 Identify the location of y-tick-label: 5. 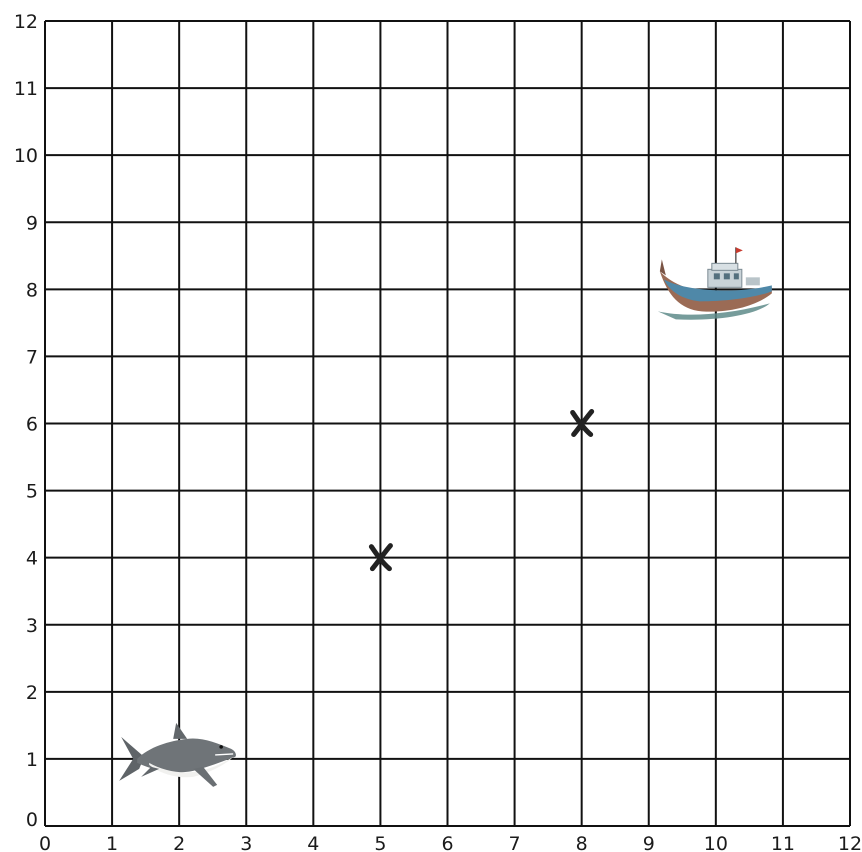
(32, 492).